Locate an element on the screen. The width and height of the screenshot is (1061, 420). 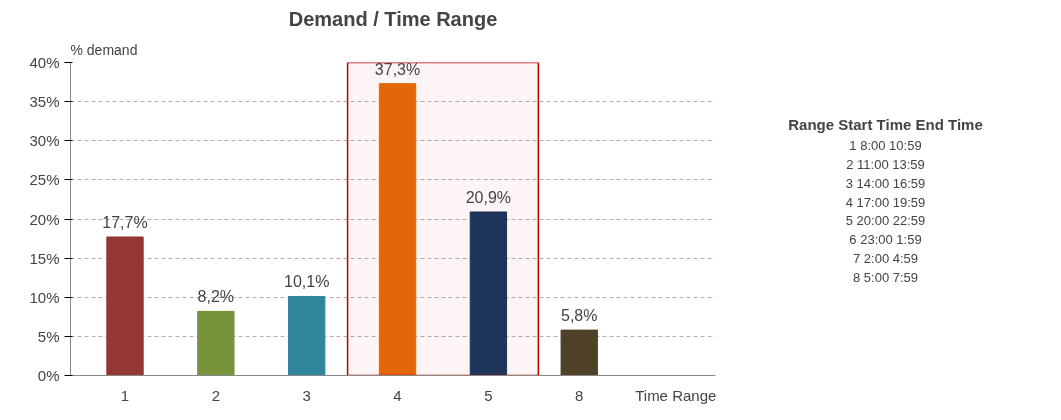
text: Range Start Time End Time is located at coordinates (885, 124).